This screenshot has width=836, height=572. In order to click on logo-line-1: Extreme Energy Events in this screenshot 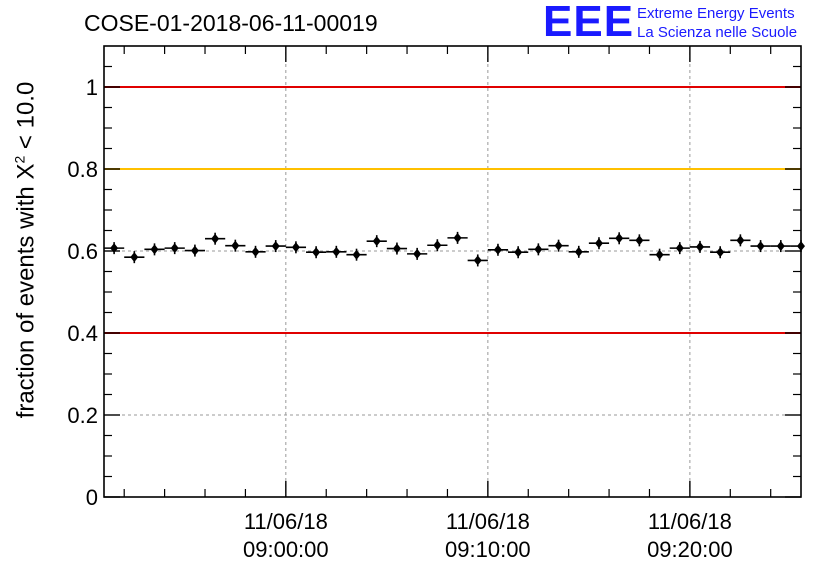, I will do `click(716, 13)`.